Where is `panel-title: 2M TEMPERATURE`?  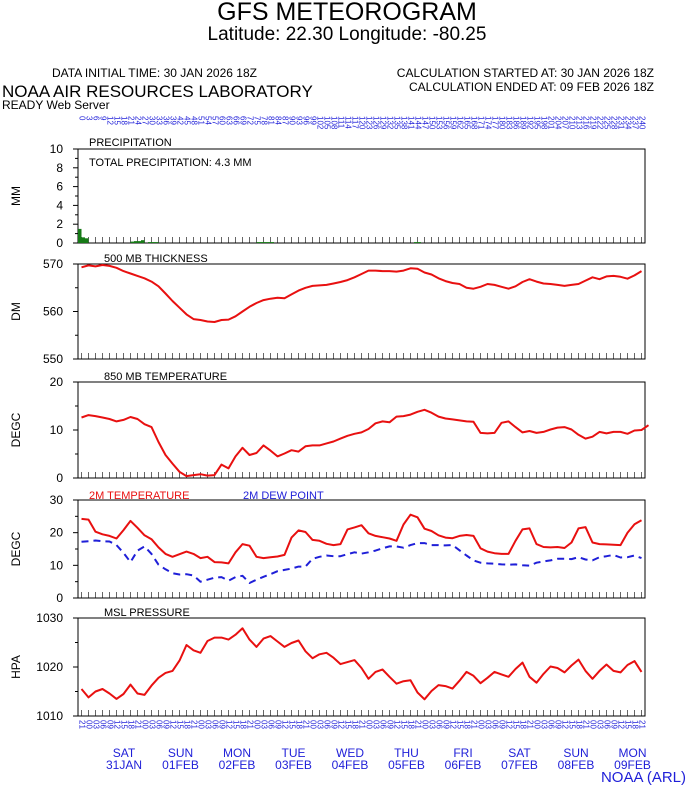
panel-title: 2M TEMPERATURE is located at coordinates (139, 496).